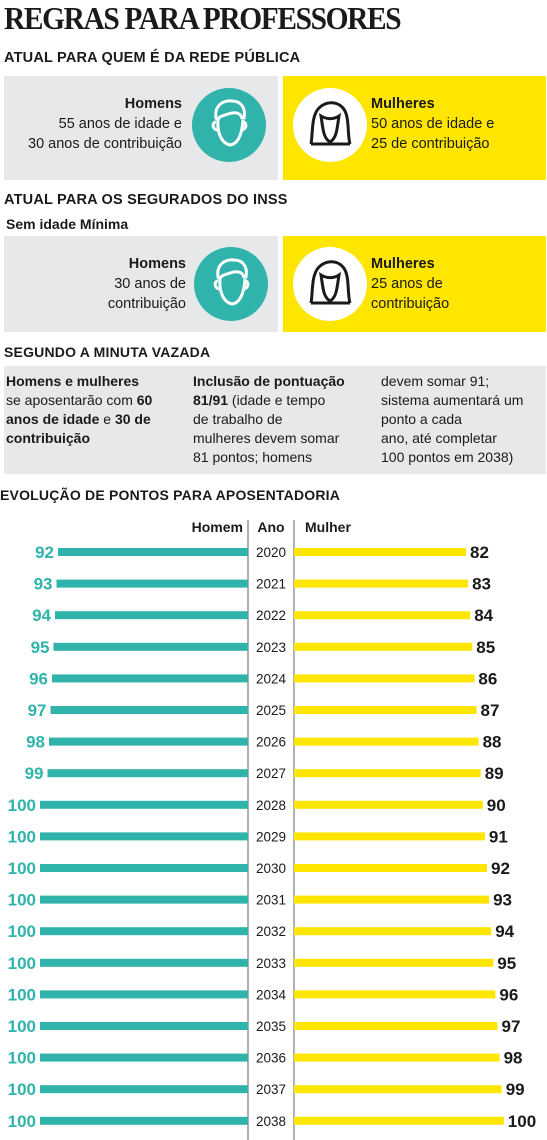 Image resolution: width=547 pixels, height=1140 pixels. I want to click on section3-col3-l2: sistema aumentará um, so click(452, 400).